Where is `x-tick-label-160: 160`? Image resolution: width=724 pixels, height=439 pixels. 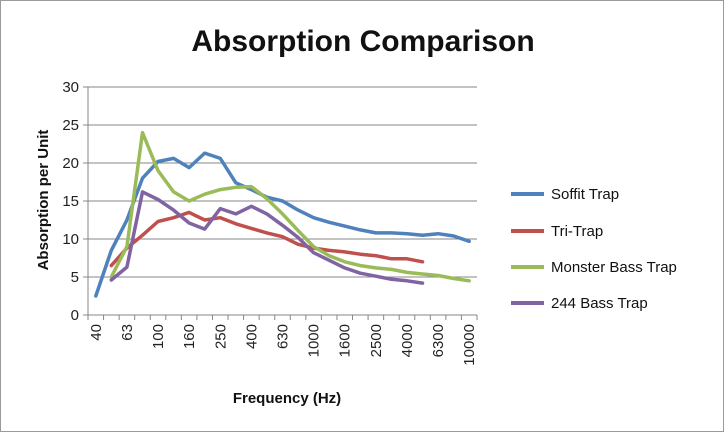 x-tick-label-160: 160 is located at coordinates (189, 336).